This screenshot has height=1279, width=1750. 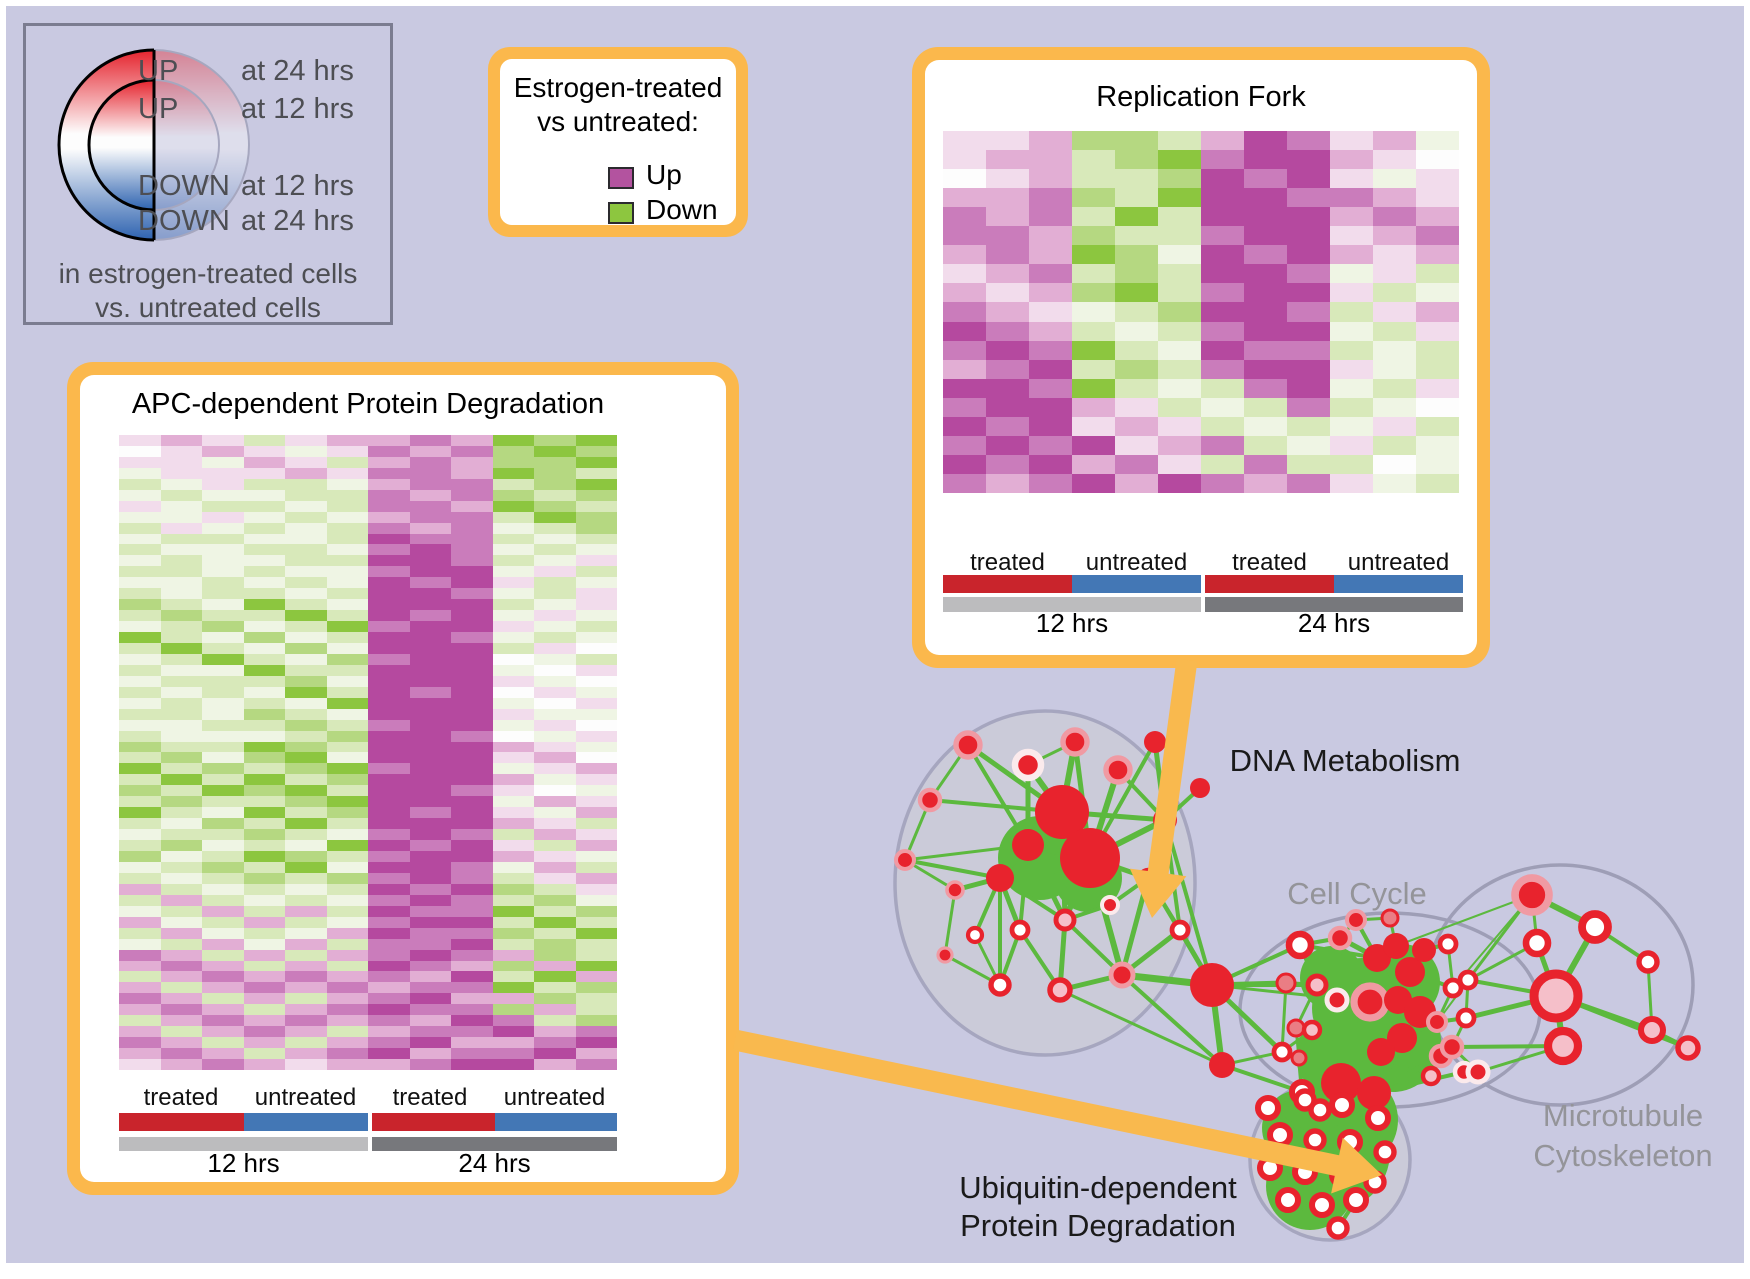 I want to click on up-legend-label: Up, so click(x=664, y=174).